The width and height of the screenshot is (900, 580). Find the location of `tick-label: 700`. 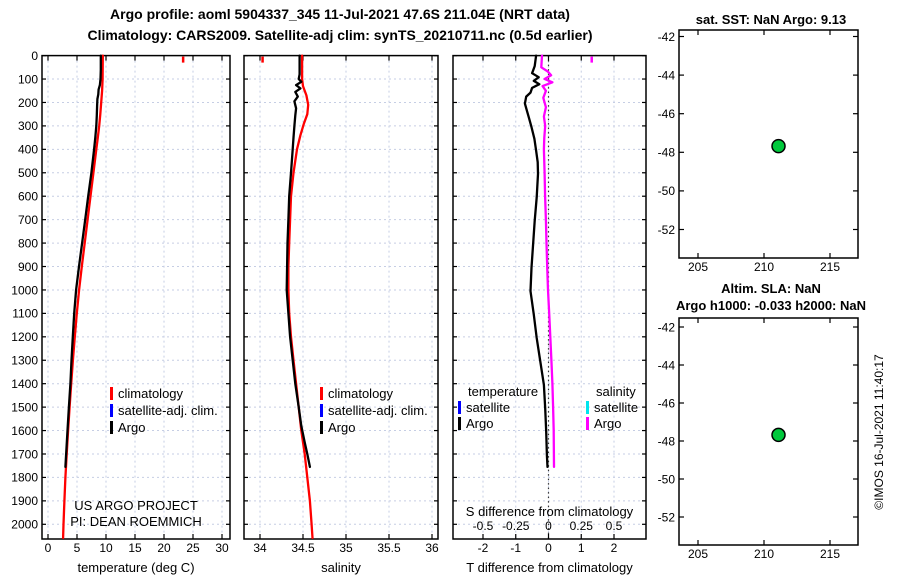

tick-label: 700 is located at coordinates (28, 220).